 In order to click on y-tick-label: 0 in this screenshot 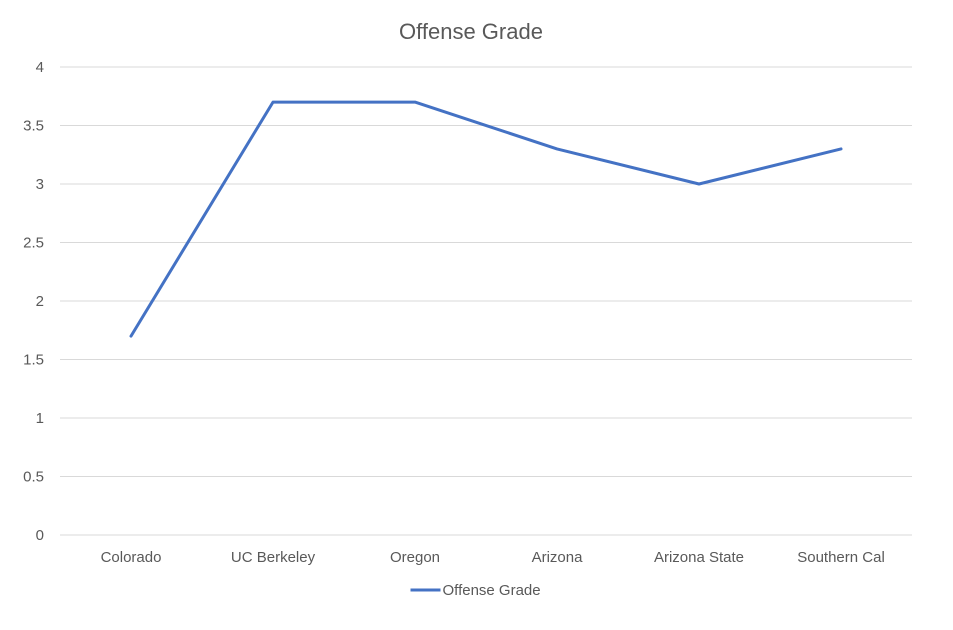, I will do `click(40, 535)`.